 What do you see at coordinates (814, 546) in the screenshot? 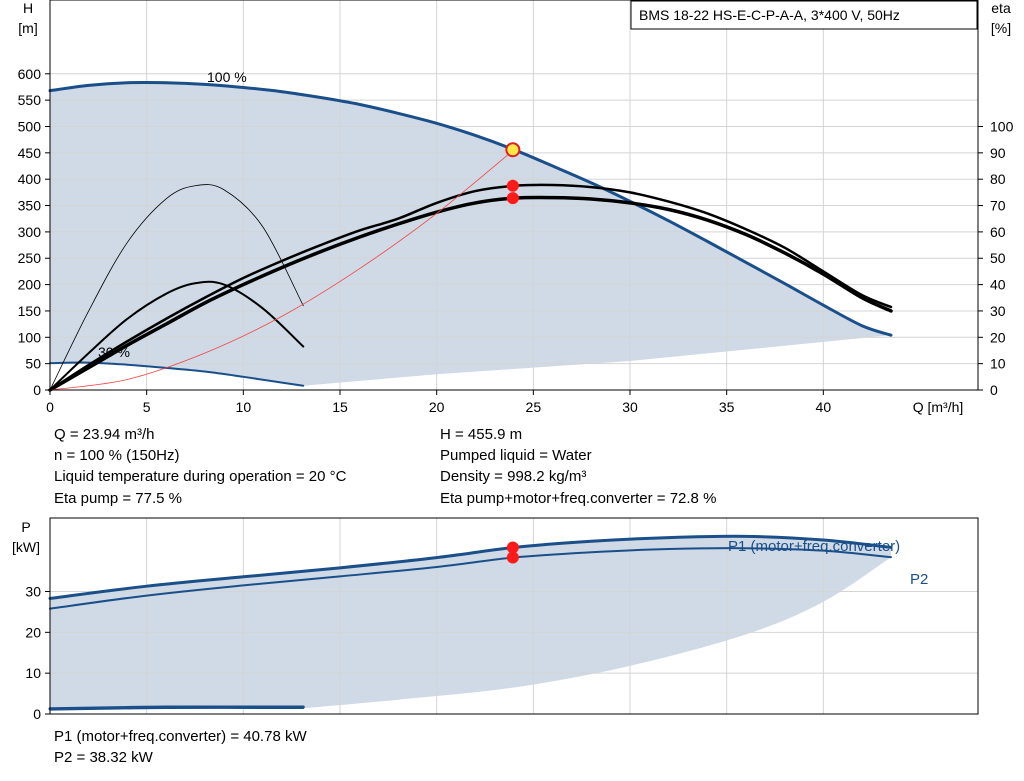
I see `p1-curve-label: P1 (motor+freq.converter)` at bounding box center [814, 546].